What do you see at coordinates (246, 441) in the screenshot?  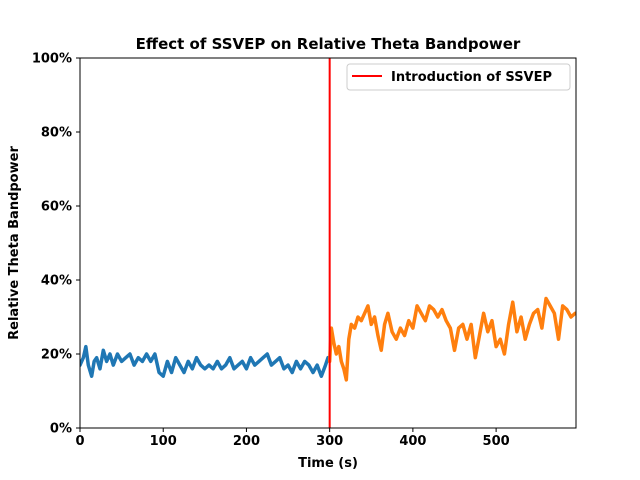 I see `x-tick-label: 200` at bounding box center [246, 441].